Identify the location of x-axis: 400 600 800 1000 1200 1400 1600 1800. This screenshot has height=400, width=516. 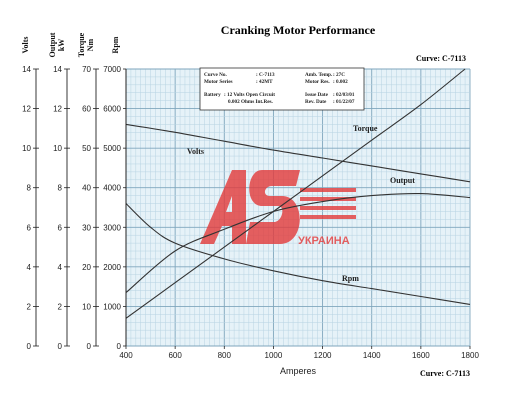
(299, 353).